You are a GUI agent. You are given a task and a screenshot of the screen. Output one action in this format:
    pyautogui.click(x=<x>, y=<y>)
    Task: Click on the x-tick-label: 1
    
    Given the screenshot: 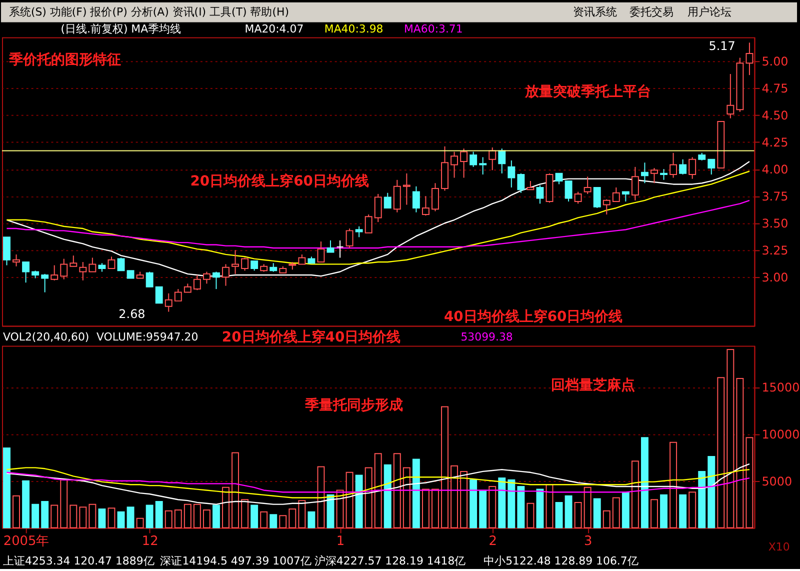 What is the action you would take?
    pyautogui.click(x=340, y=542)
    